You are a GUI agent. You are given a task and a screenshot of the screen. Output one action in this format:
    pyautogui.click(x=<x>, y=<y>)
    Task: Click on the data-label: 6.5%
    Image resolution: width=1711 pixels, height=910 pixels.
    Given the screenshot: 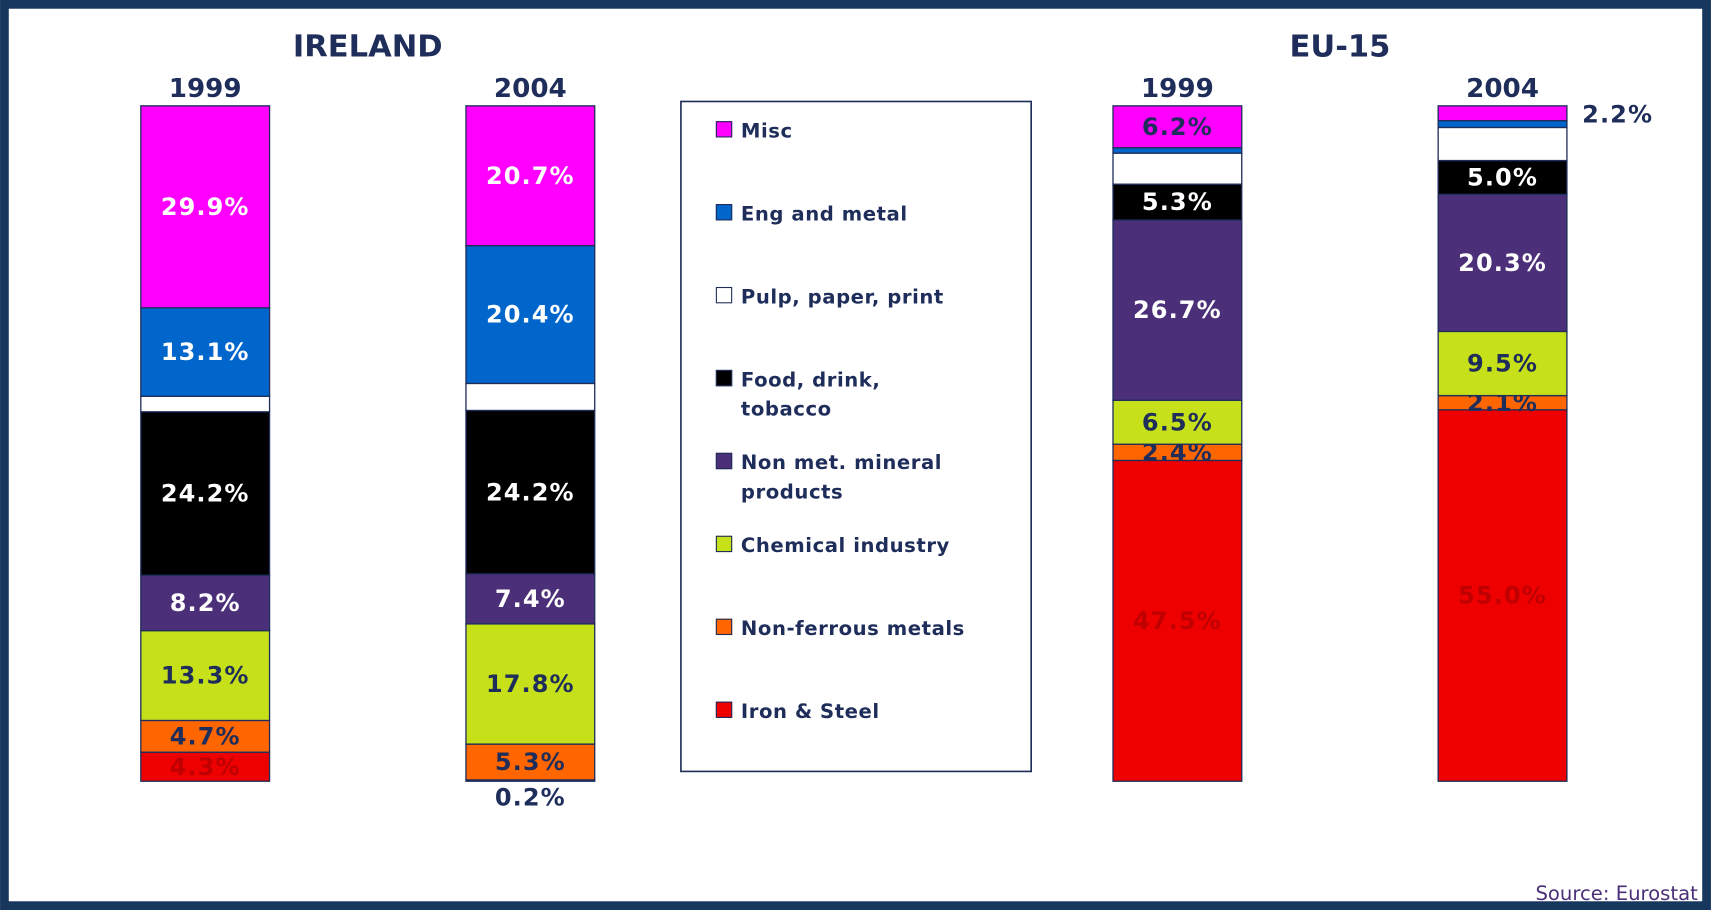 What is the action you would take?
    pyautogui.click(x=1177, y=422)
    